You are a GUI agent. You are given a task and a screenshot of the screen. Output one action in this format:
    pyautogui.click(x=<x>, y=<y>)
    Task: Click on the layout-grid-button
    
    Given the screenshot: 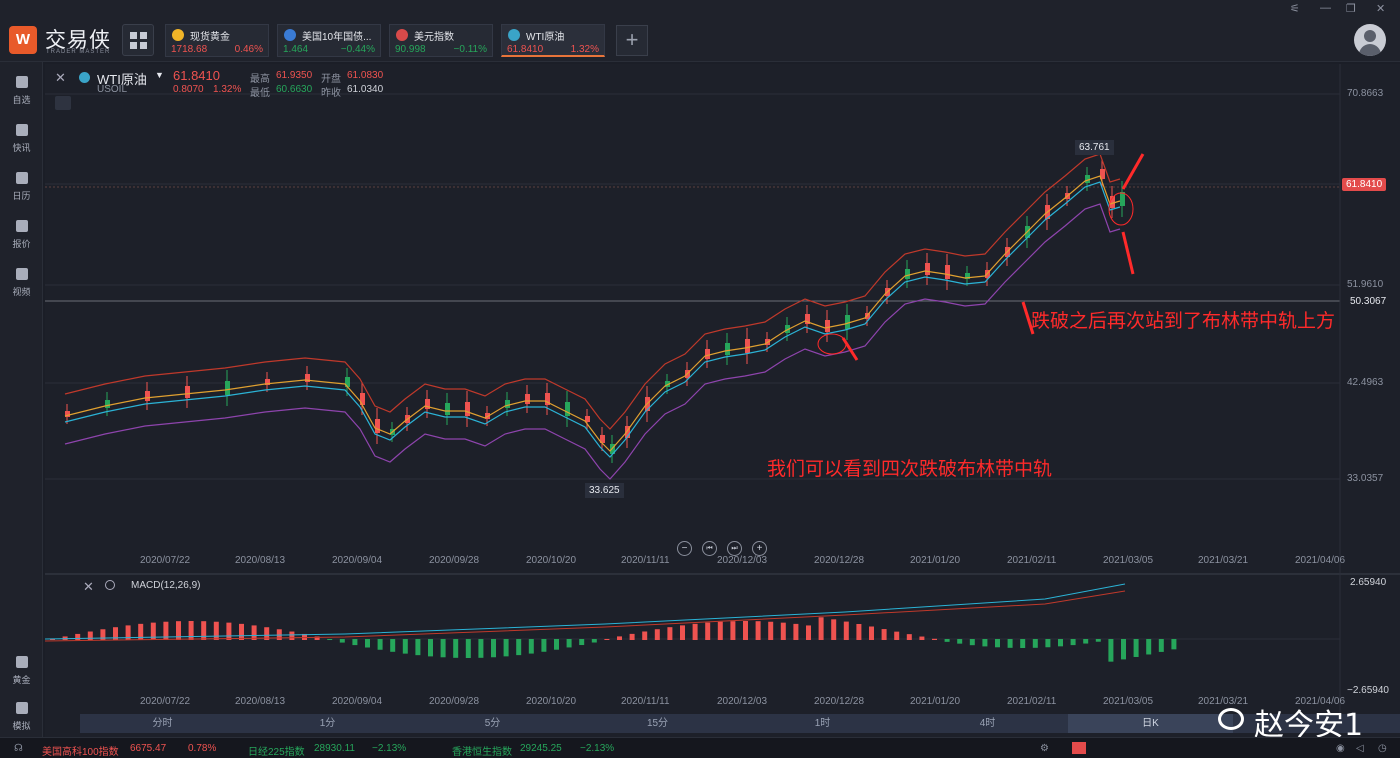 What is the action you would take?
    pyautogui.click(x=138, y=40)
    